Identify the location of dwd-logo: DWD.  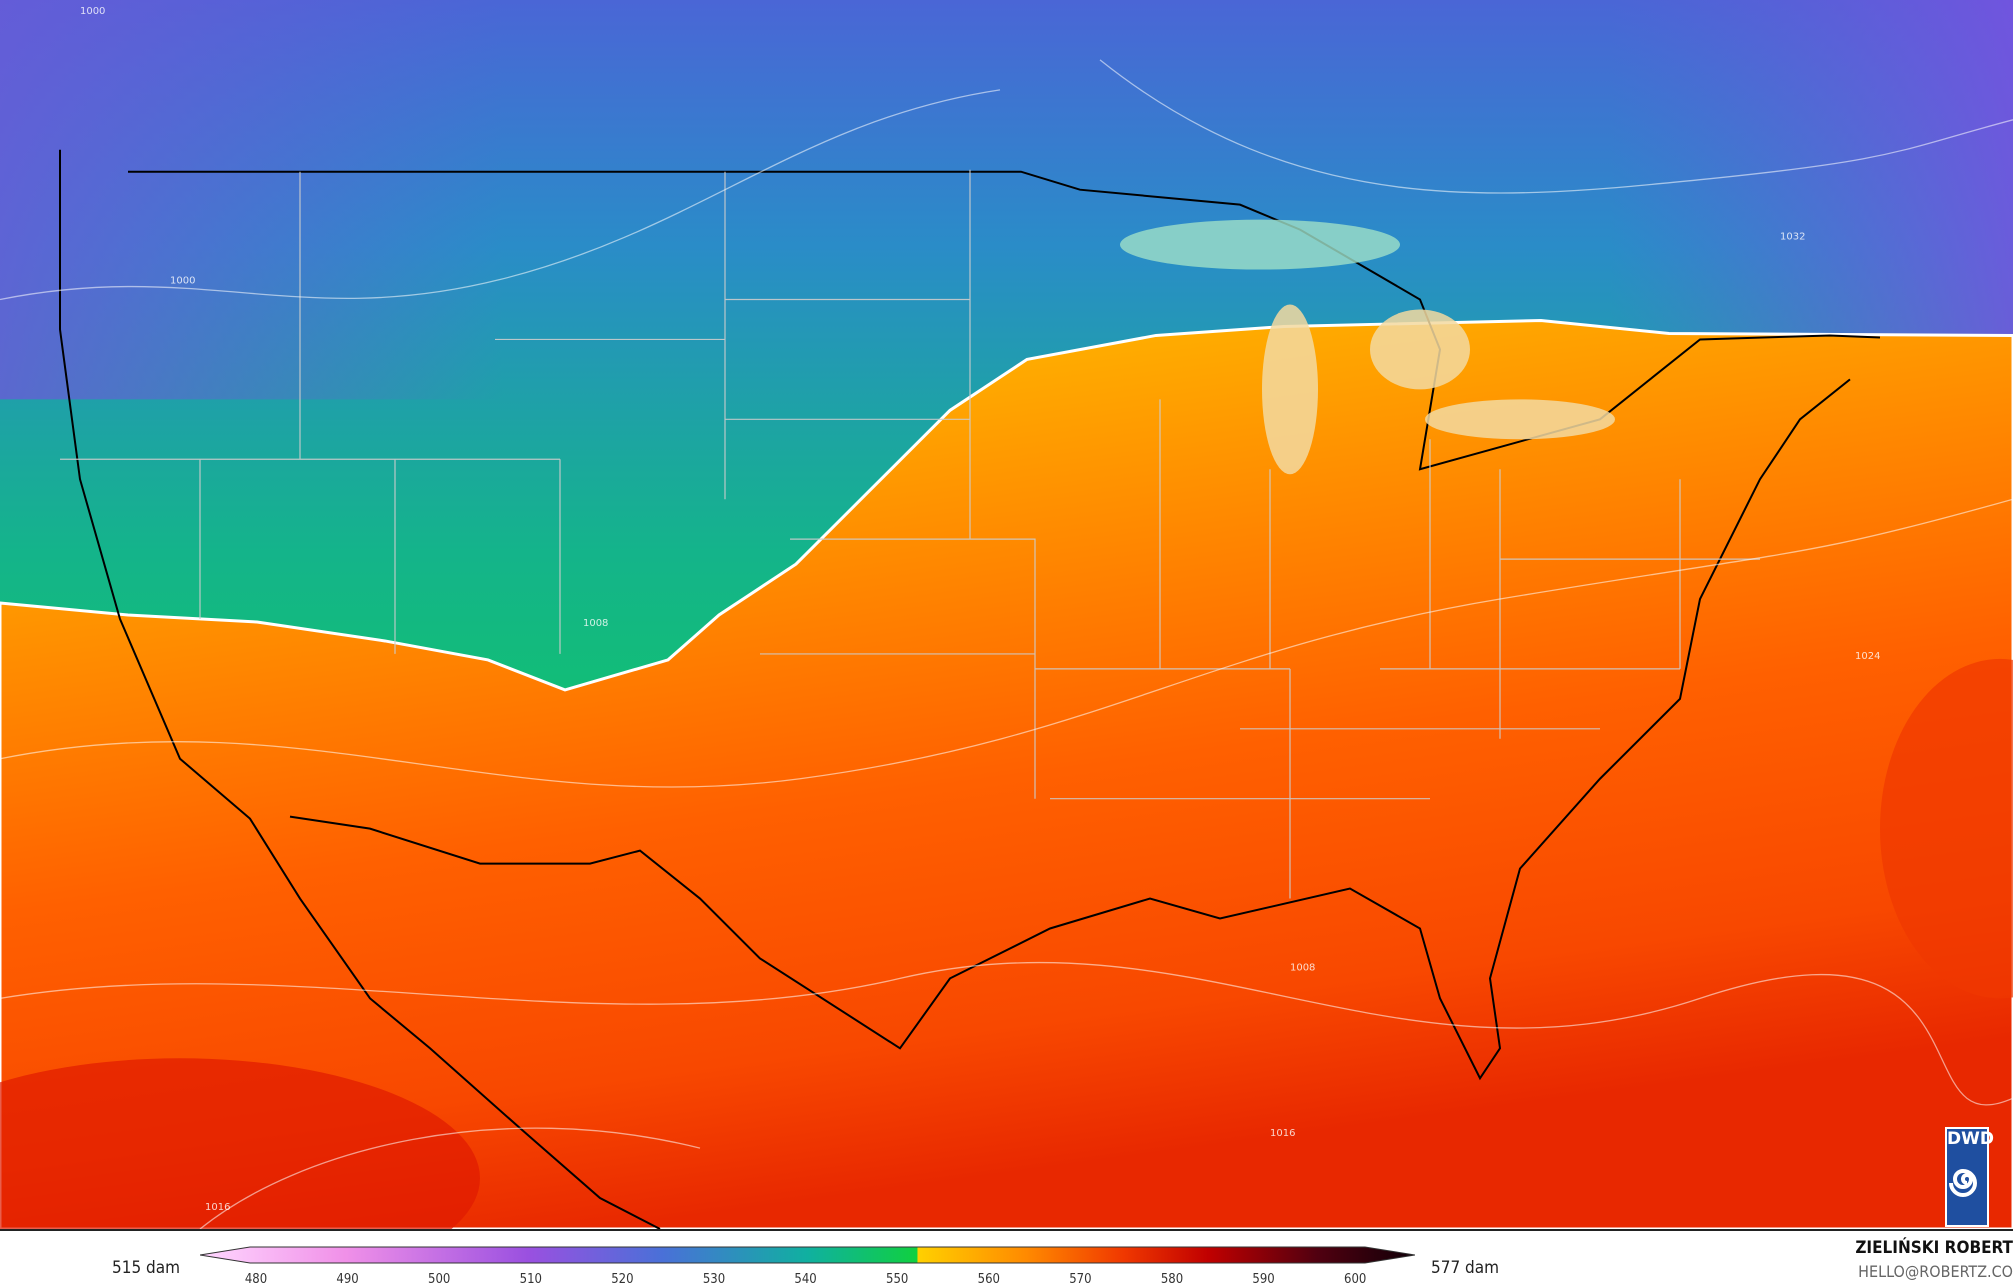
(1969, 1177).